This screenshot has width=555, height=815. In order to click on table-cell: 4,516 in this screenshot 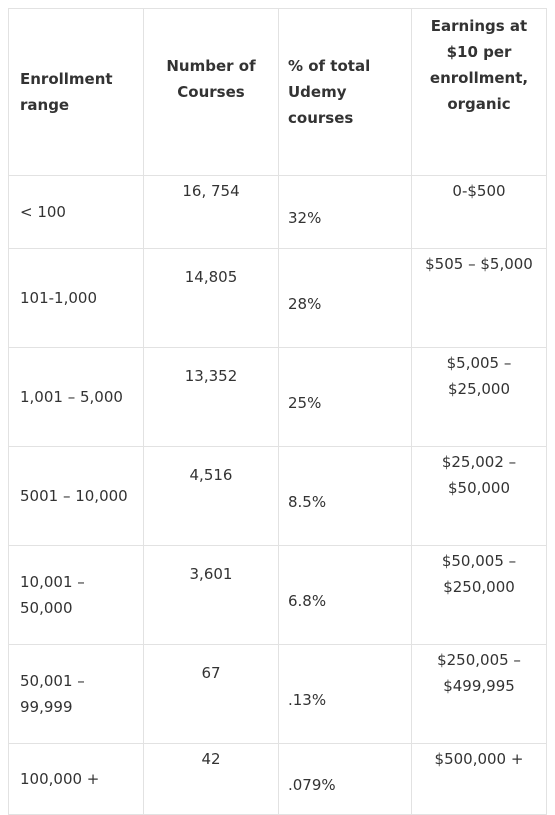, I will do `click(211, 496)`.